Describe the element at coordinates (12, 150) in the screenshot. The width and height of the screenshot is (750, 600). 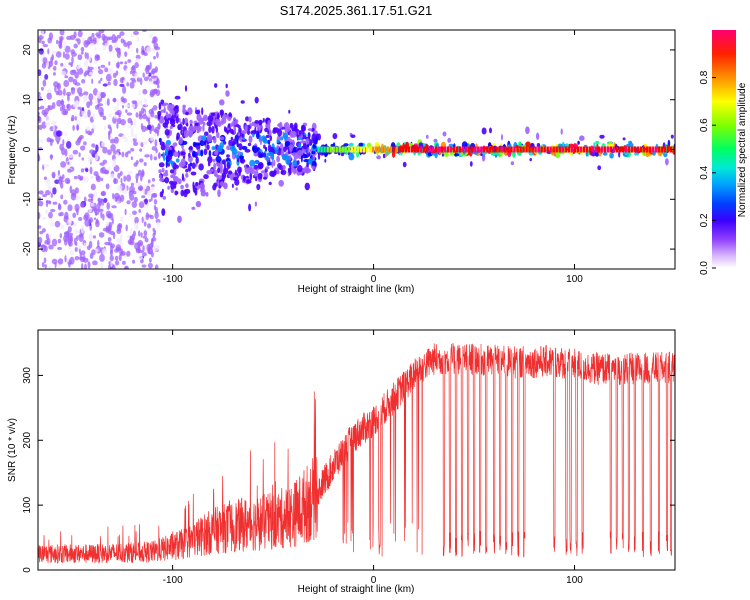
I see `spectrogram-ylabel: Frequency (Hz)` at that location.